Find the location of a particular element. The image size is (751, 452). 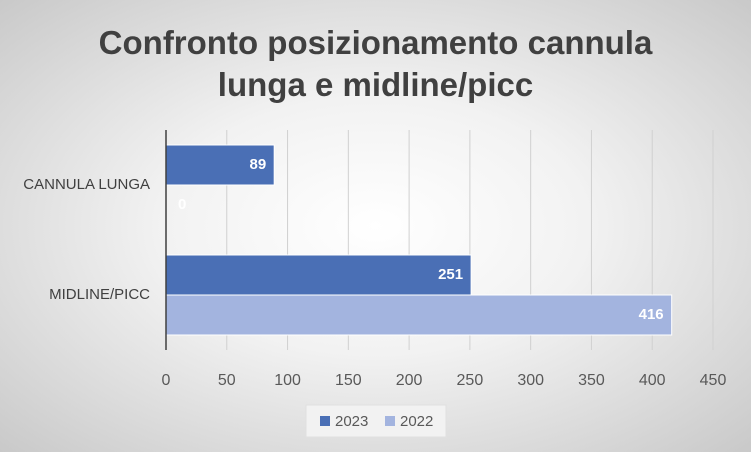

x-tick-label: 100 is located at coordinates (287, 380).